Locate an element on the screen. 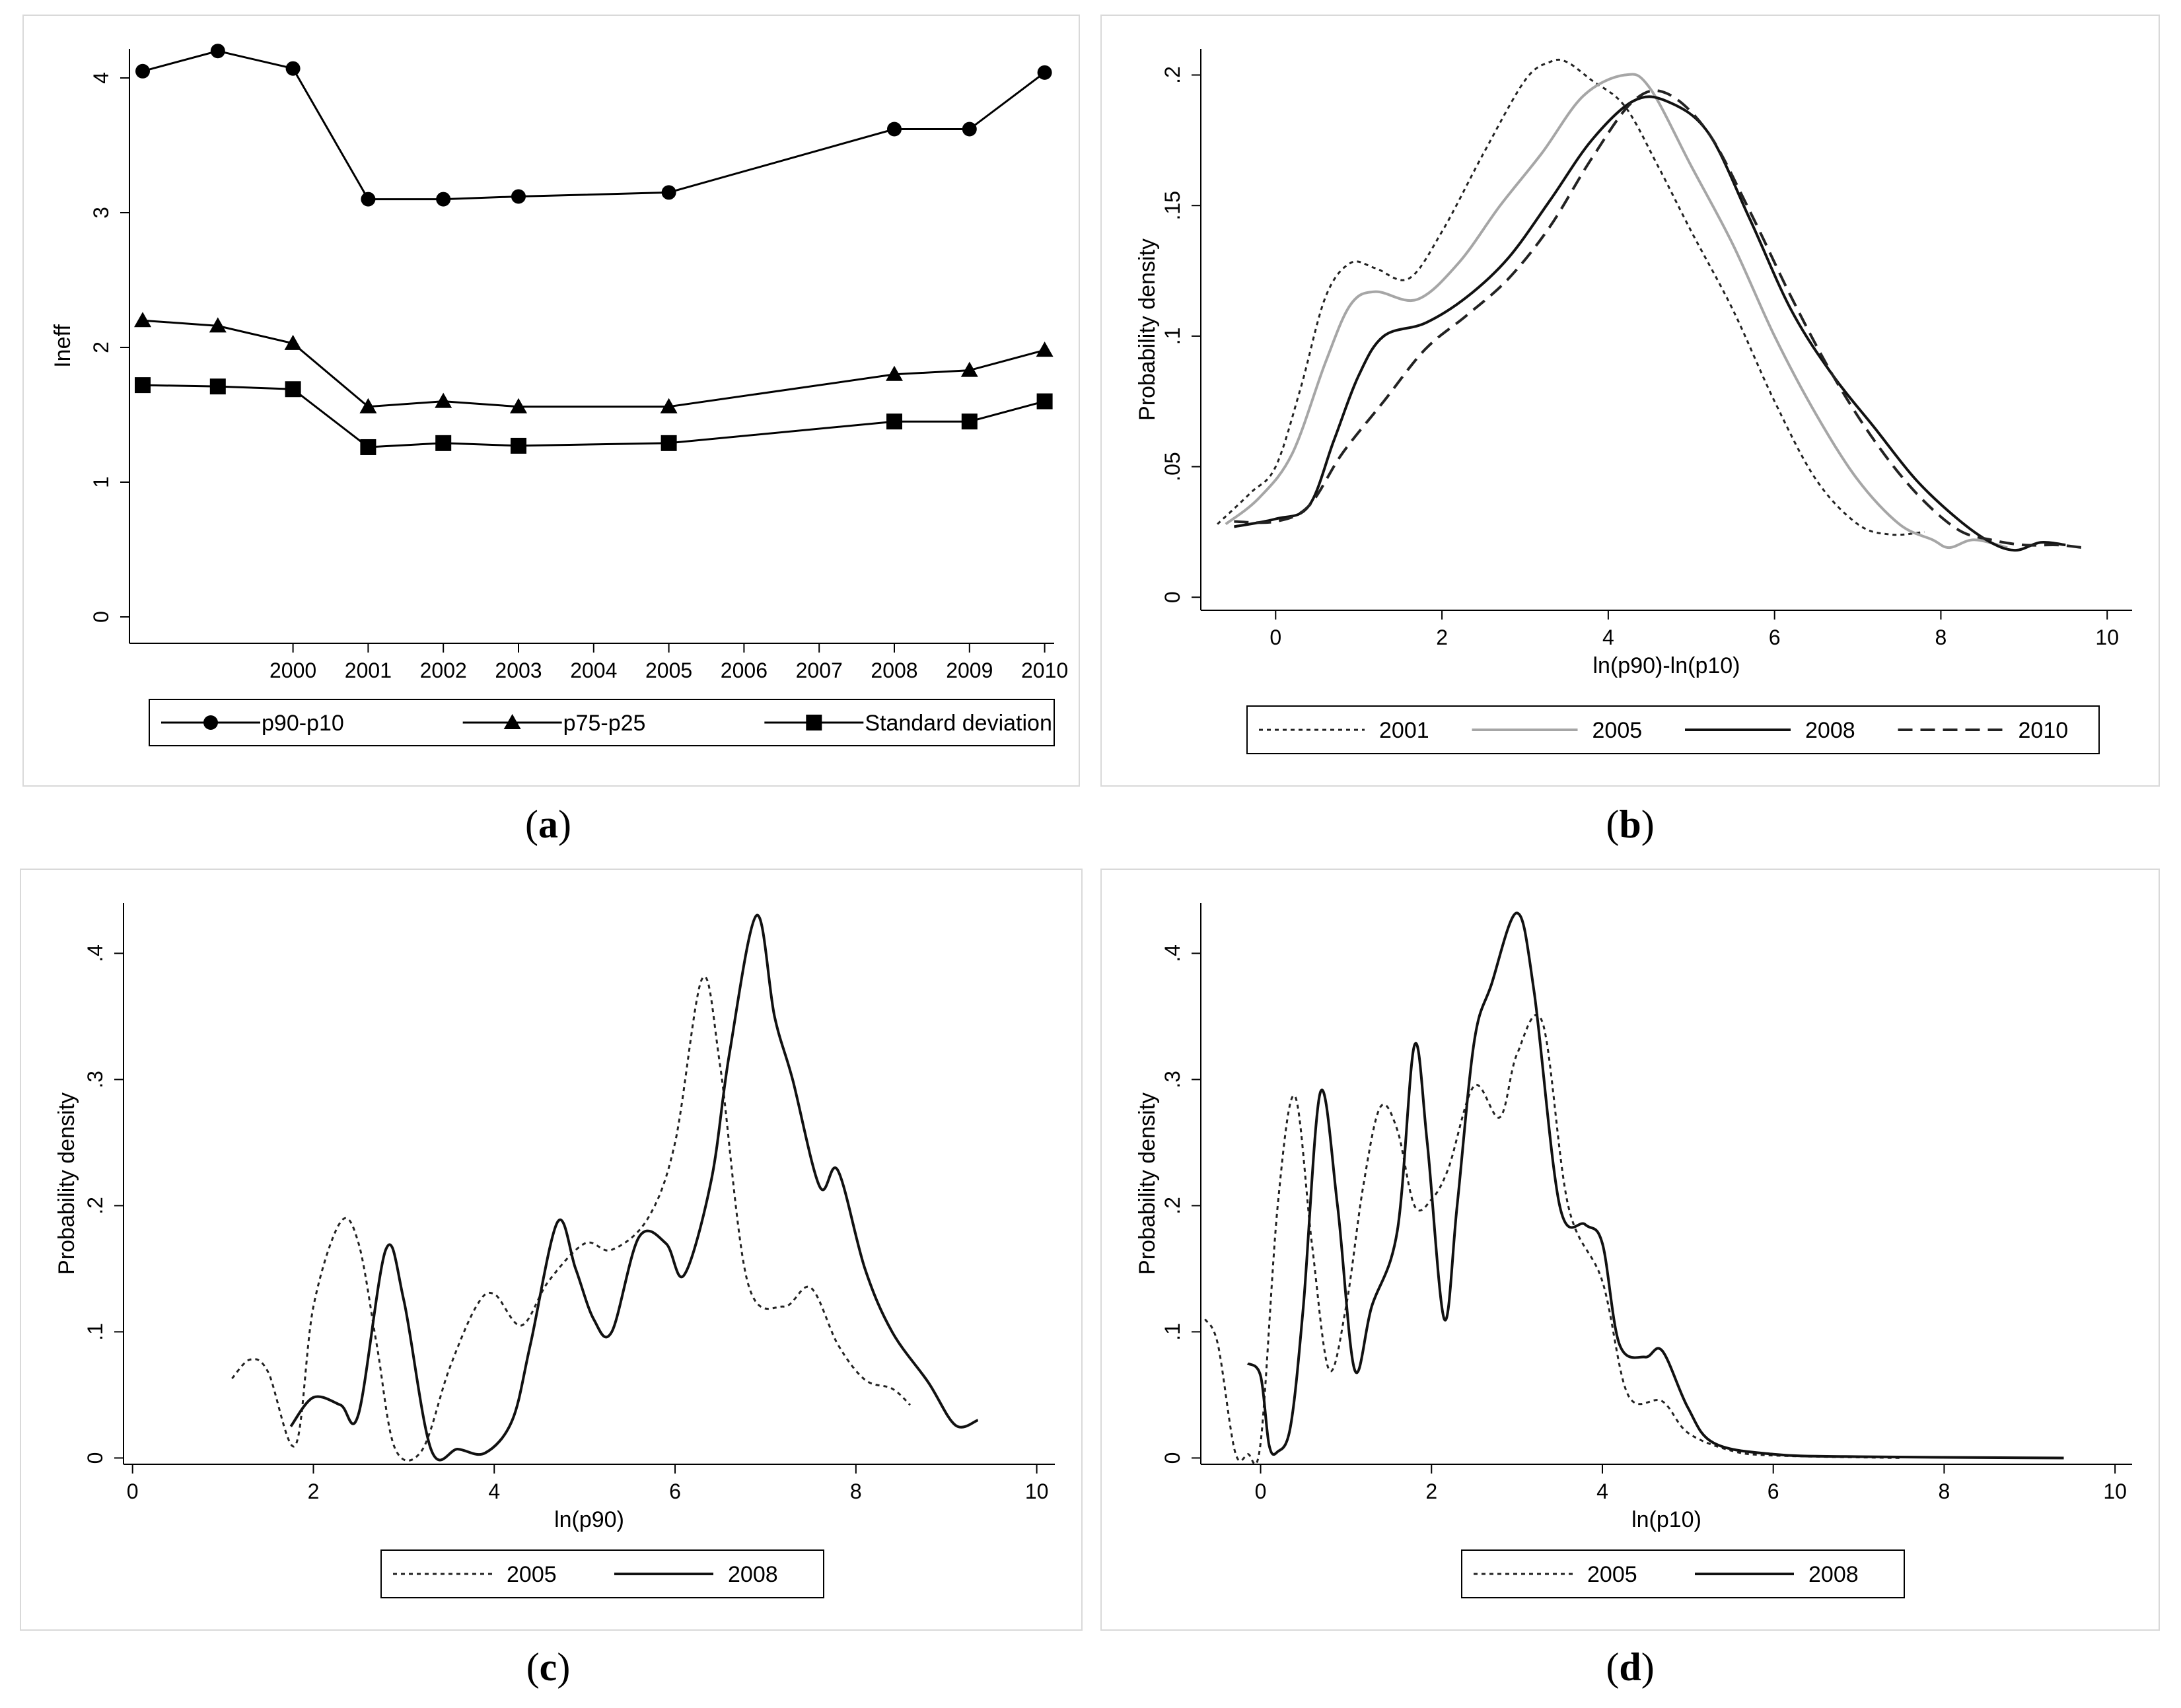 This screenshot has width=2181, height=1708. x-axis-title: ln(p90) is located at coordinates (589, 1520).